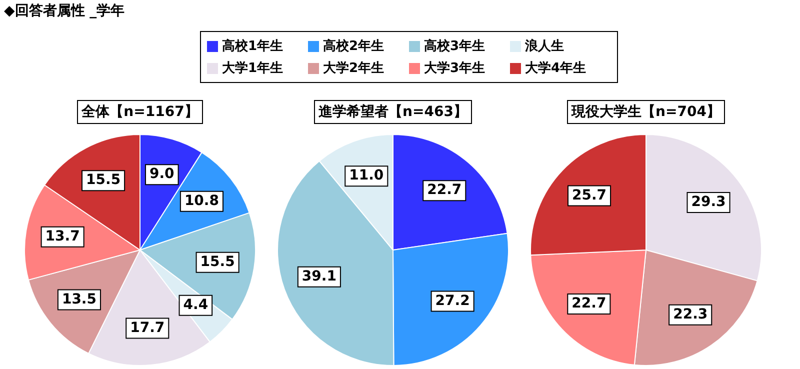  What do you see at coordinates (140, 112) in the screenshot?
I see `text: 全体【n=1167】` at bounding box center [140, 112].